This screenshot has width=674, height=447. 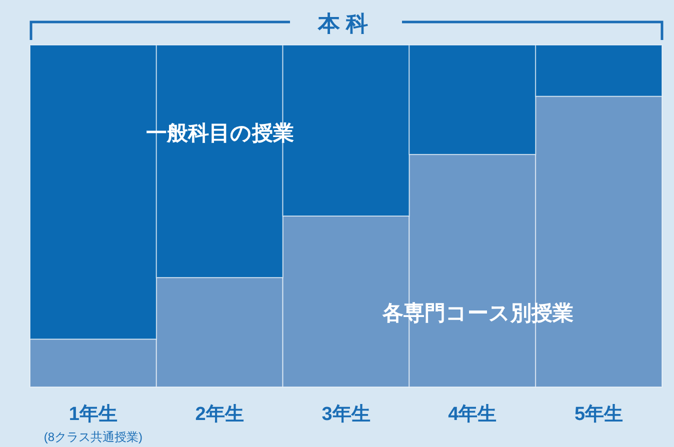 I want to click on x-tick-label: 2年生, so click(x=219, y=414).